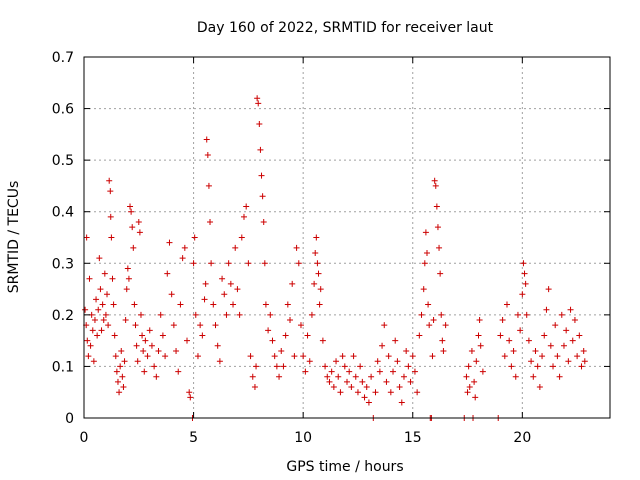 Image resolution: width=640 pixels, height=480 pixels. I want to click on x-tick-label: 0, so click(84, 438).